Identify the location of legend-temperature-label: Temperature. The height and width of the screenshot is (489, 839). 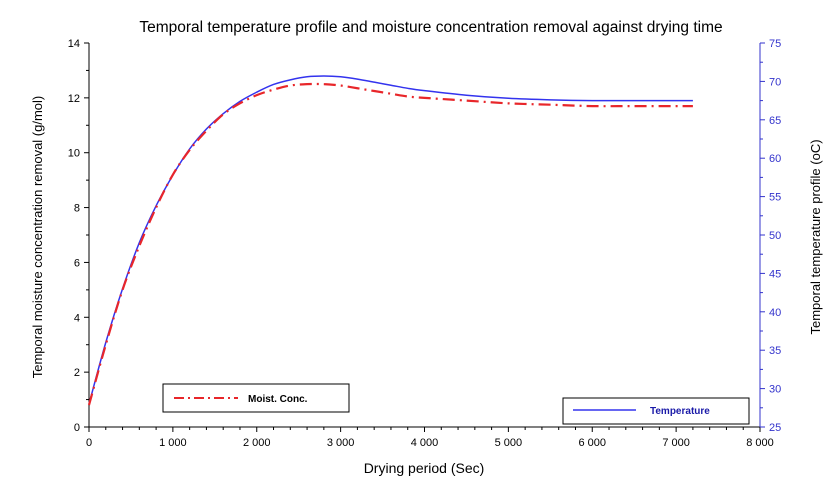
(680, 411).